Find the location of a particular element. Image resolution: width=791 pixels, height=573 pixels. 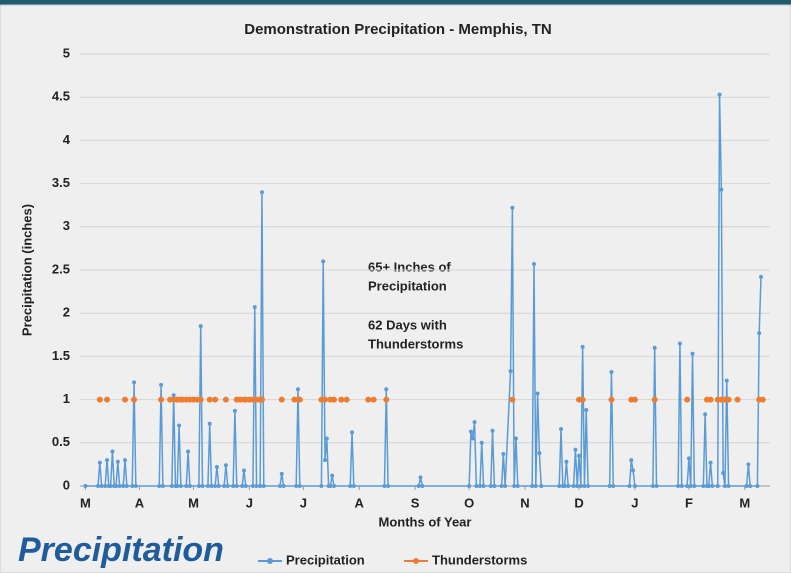

y-tick-label: 2.5 is located at coordinates (61, 268).